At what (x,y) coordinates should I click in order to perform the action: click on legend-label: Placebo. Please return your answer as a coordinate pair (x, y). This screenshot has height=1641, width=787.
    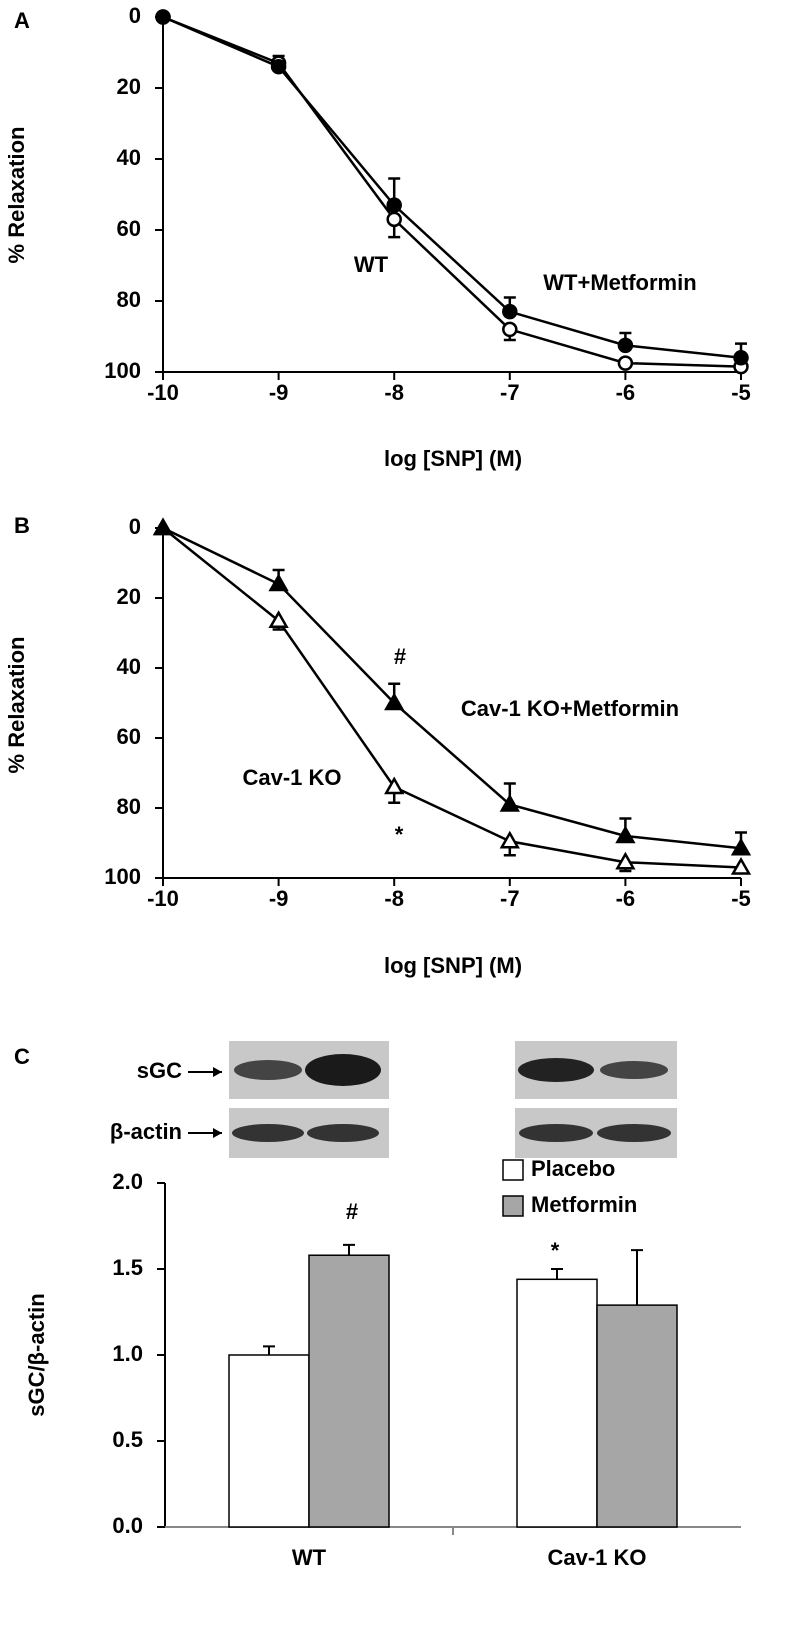
    Looking at the image, I should click on (573, 1168).